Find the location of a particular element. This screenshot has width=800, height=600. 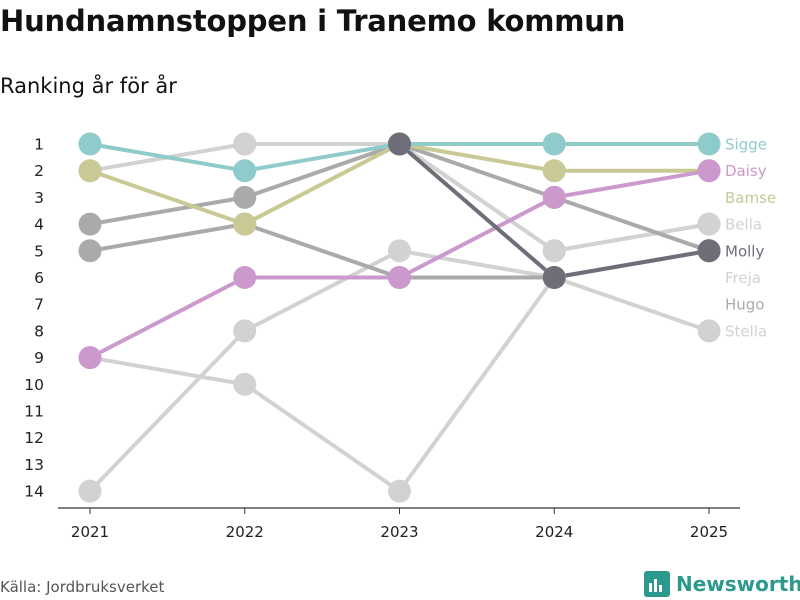

x-tick-label: 2023 is located at coordinates (399, 532).